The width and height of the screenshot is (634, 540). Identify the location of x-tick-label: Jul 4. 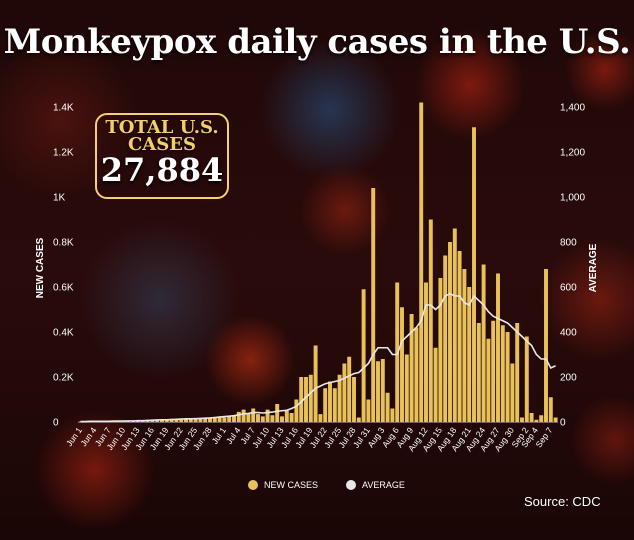
(233, 435).